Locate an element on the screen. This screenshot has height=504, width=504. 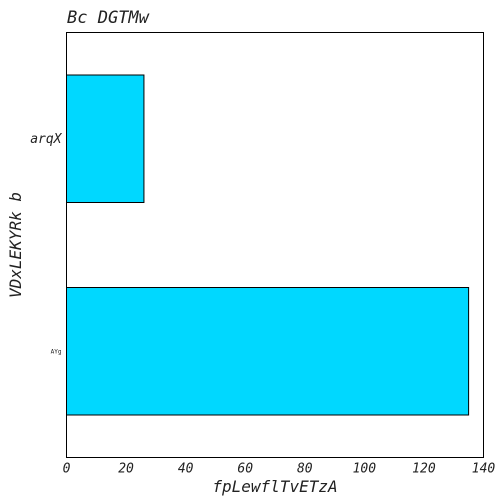
x-tick-label: 40 is located at coordinates (186, 469).